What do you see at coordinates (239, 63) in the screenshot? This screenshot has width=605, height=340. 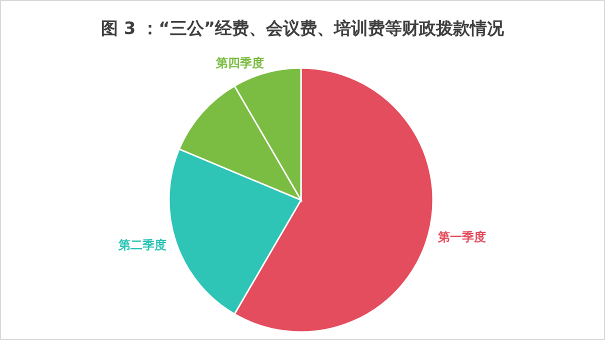 I see `slice-label: 第四季度` at bounding box center [239, 63].